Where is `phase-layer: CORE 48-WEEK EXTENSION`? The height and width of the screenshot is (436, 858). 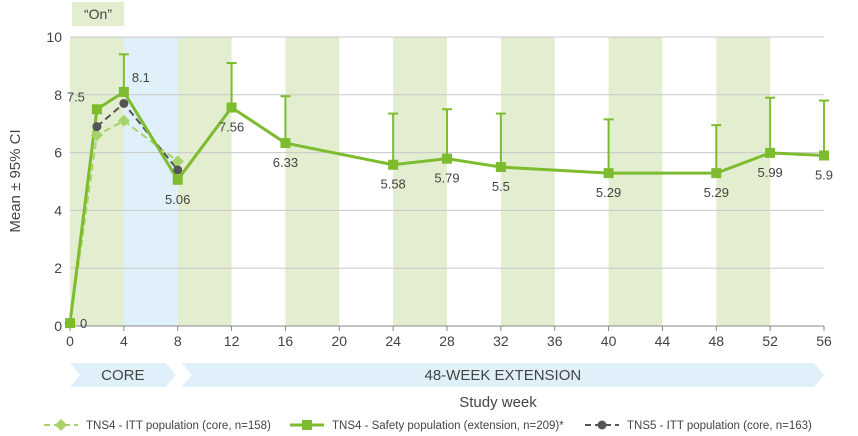 phase-layer: CORE 48-WEEK EXTENSION is located at coordinates (447, 375).